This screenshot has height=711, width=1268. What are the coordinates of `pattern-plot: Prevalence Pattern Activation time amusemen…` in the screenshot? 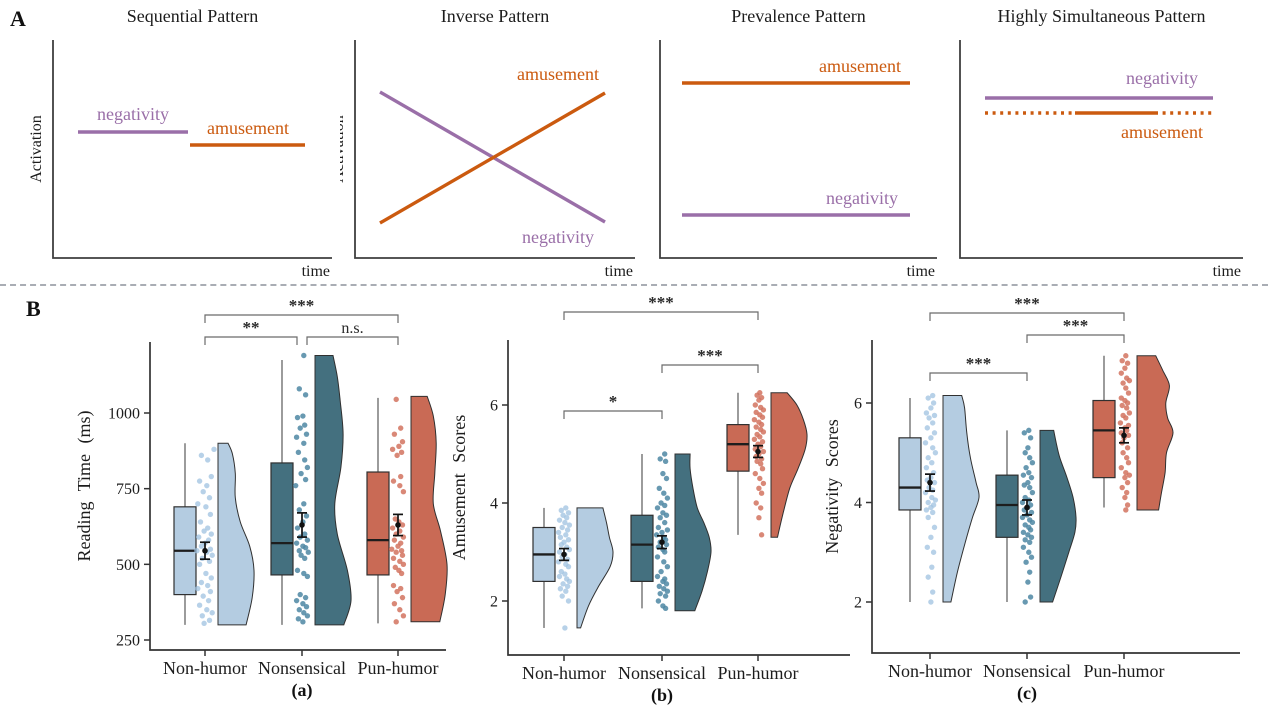 It's located at (792, 142).